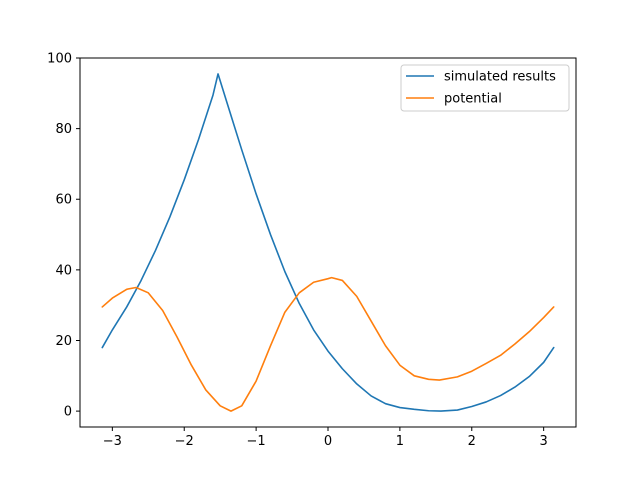  What do you see at coordinates (63, 236) in the screenshot?
I see `y-axis: 0 20 40 60 80 100` at bounding box center [63, 236].